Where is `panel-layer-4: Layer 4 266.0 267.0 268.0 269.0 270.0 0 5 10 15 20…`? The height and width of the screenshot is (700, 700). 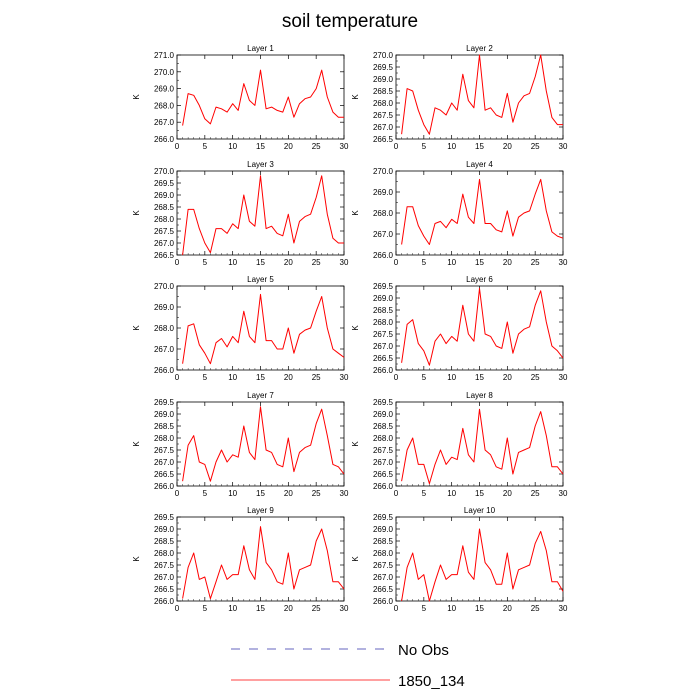
panel-layer-4: Layer 4 266.0 267.0 268.0 269.0 270.0 0 5 10 15 20… is located at coordinates (459, 213).